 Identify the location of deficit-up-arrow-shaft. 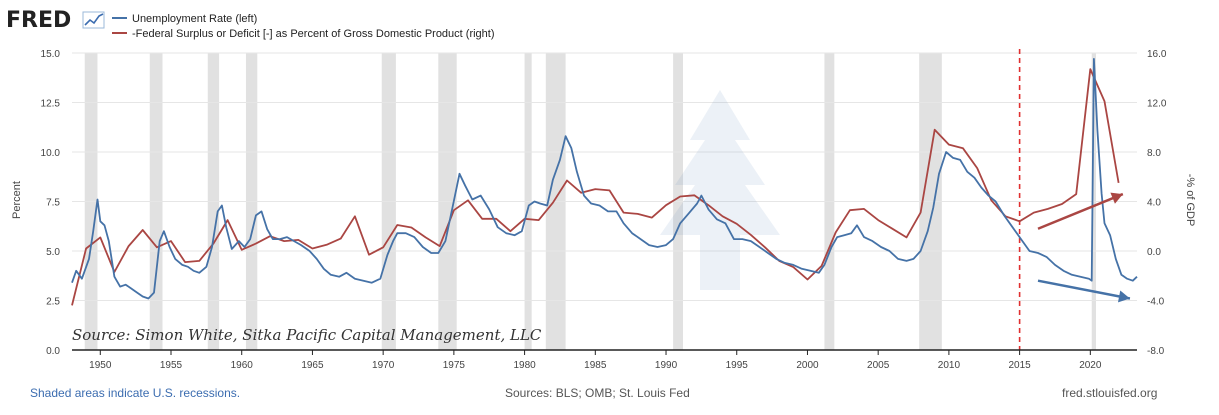
(1080, 211).